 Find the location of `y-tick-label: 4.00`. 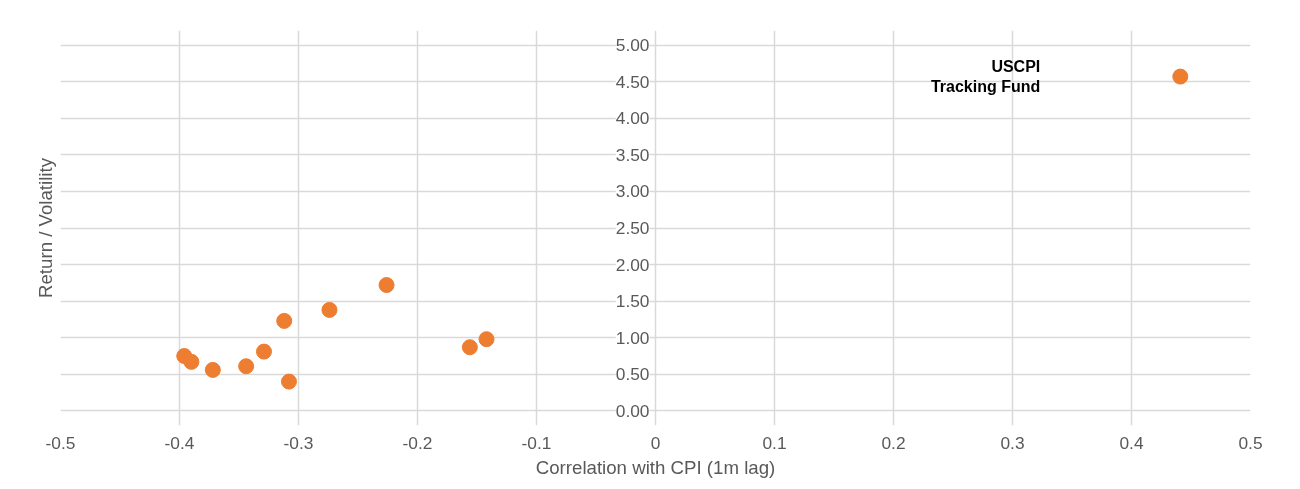

y-tick-label: 4.00 is located at coordinates (632, 118).